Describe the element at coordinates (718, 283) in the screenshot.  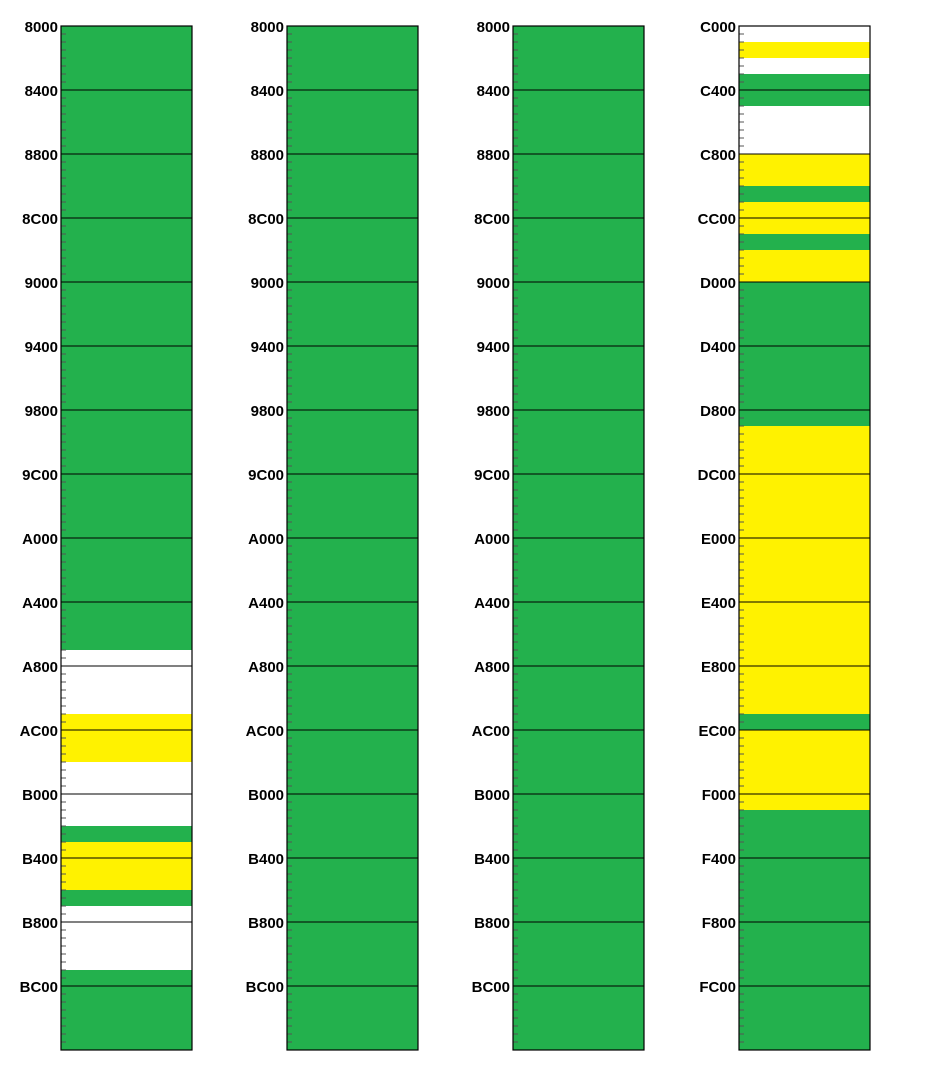
I see `tick-label: D000` at that location.